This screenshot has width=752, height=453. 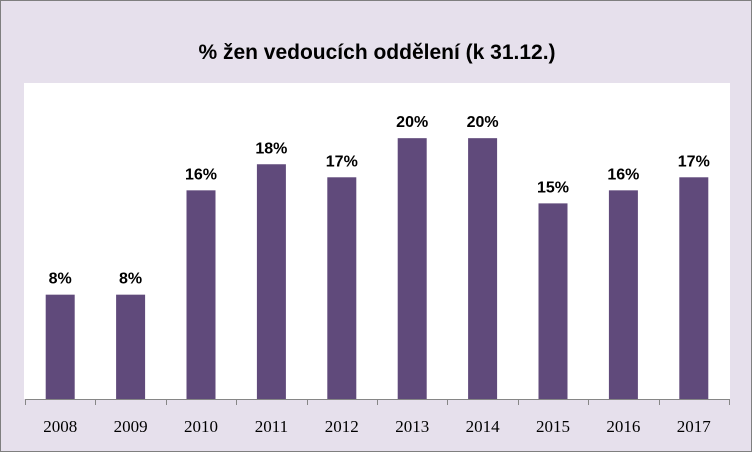 What do you see at coordinates (694, 161) in the screenshot?
I see `data-label-2017: 17%` at bounding box center [694, 161].